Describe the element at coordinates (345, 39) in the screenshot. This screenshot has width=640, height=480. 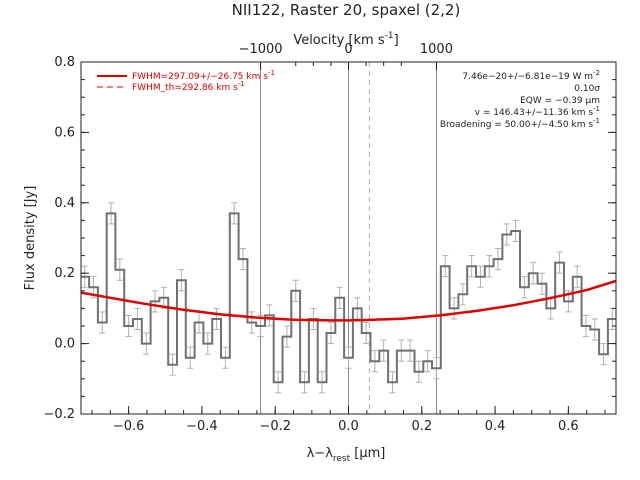
I see `top-axis-label: Velocity [km s-1]` at that location.